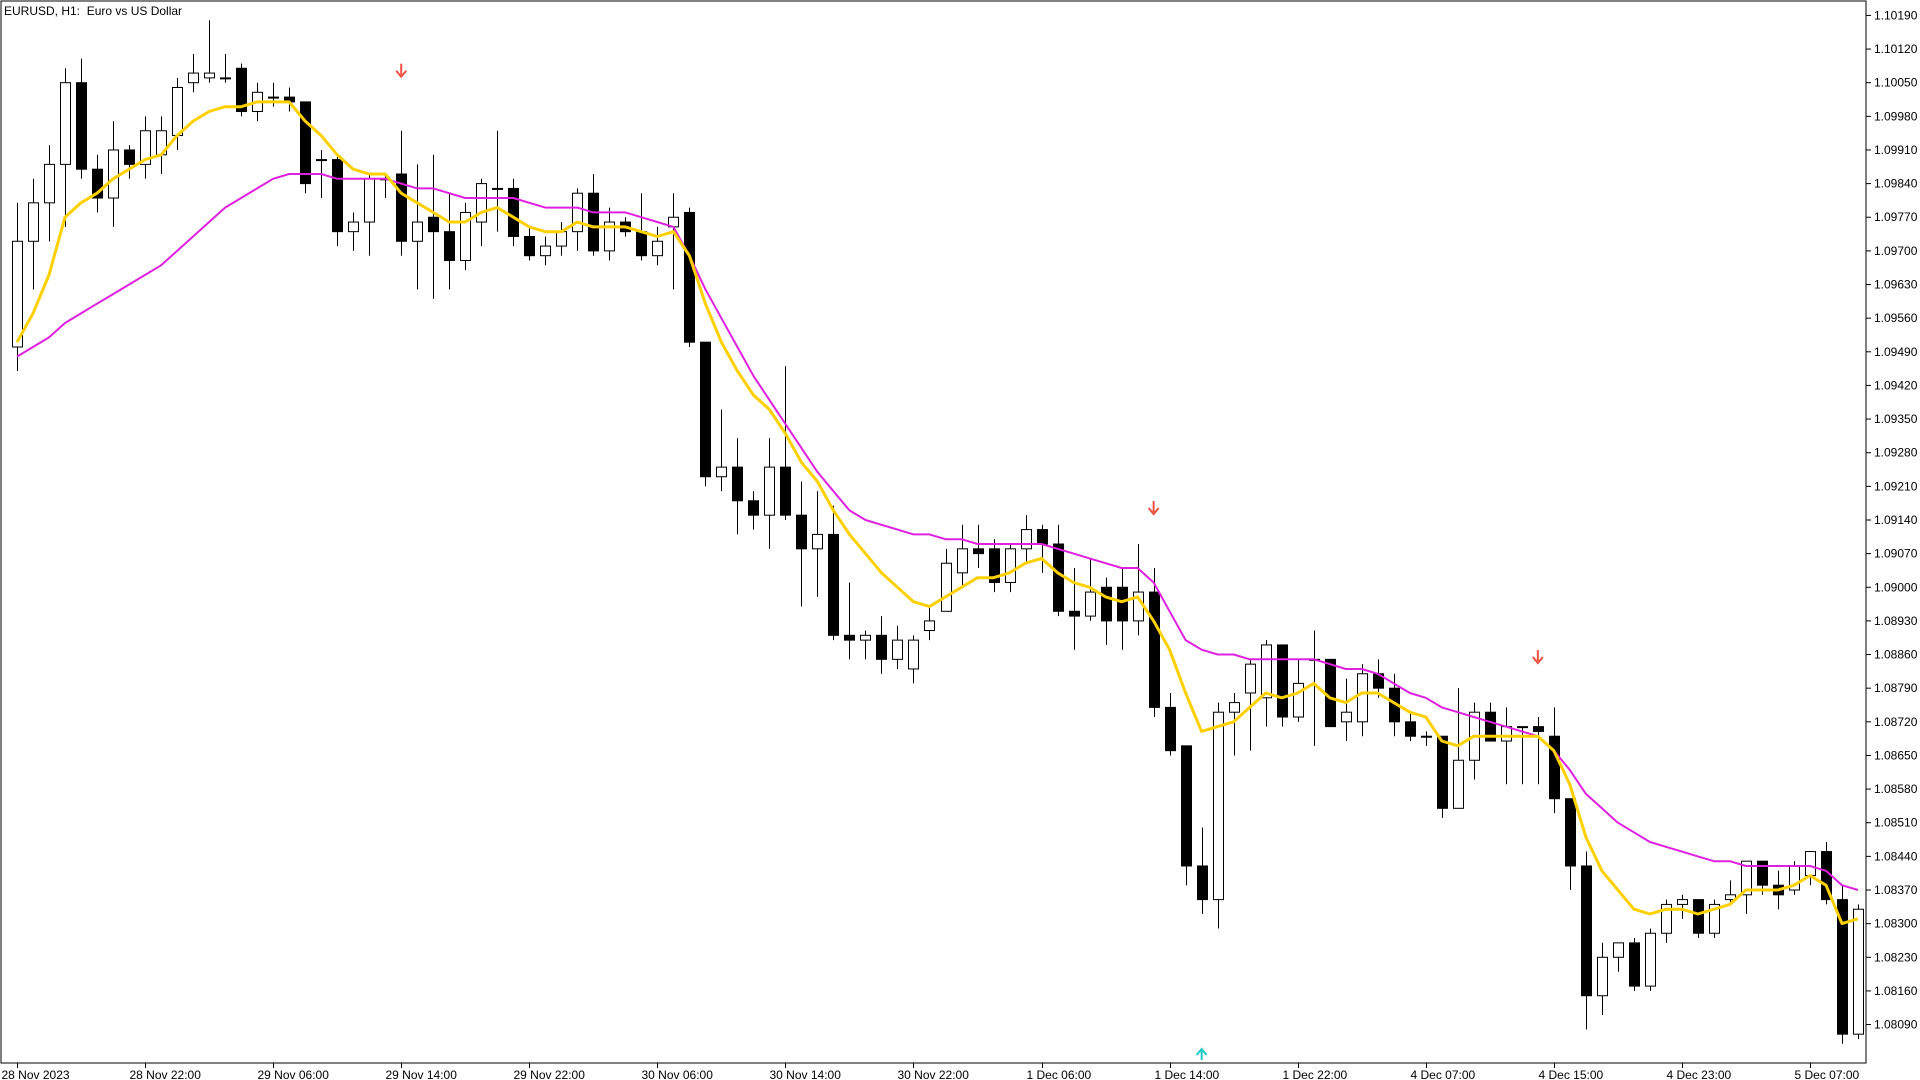 The height and width of the screenshot is (1080, 1920). Describe the element at coordinates (1896, 890) in the screenshot. I see `price-tick-label: 1.08370` at that location.